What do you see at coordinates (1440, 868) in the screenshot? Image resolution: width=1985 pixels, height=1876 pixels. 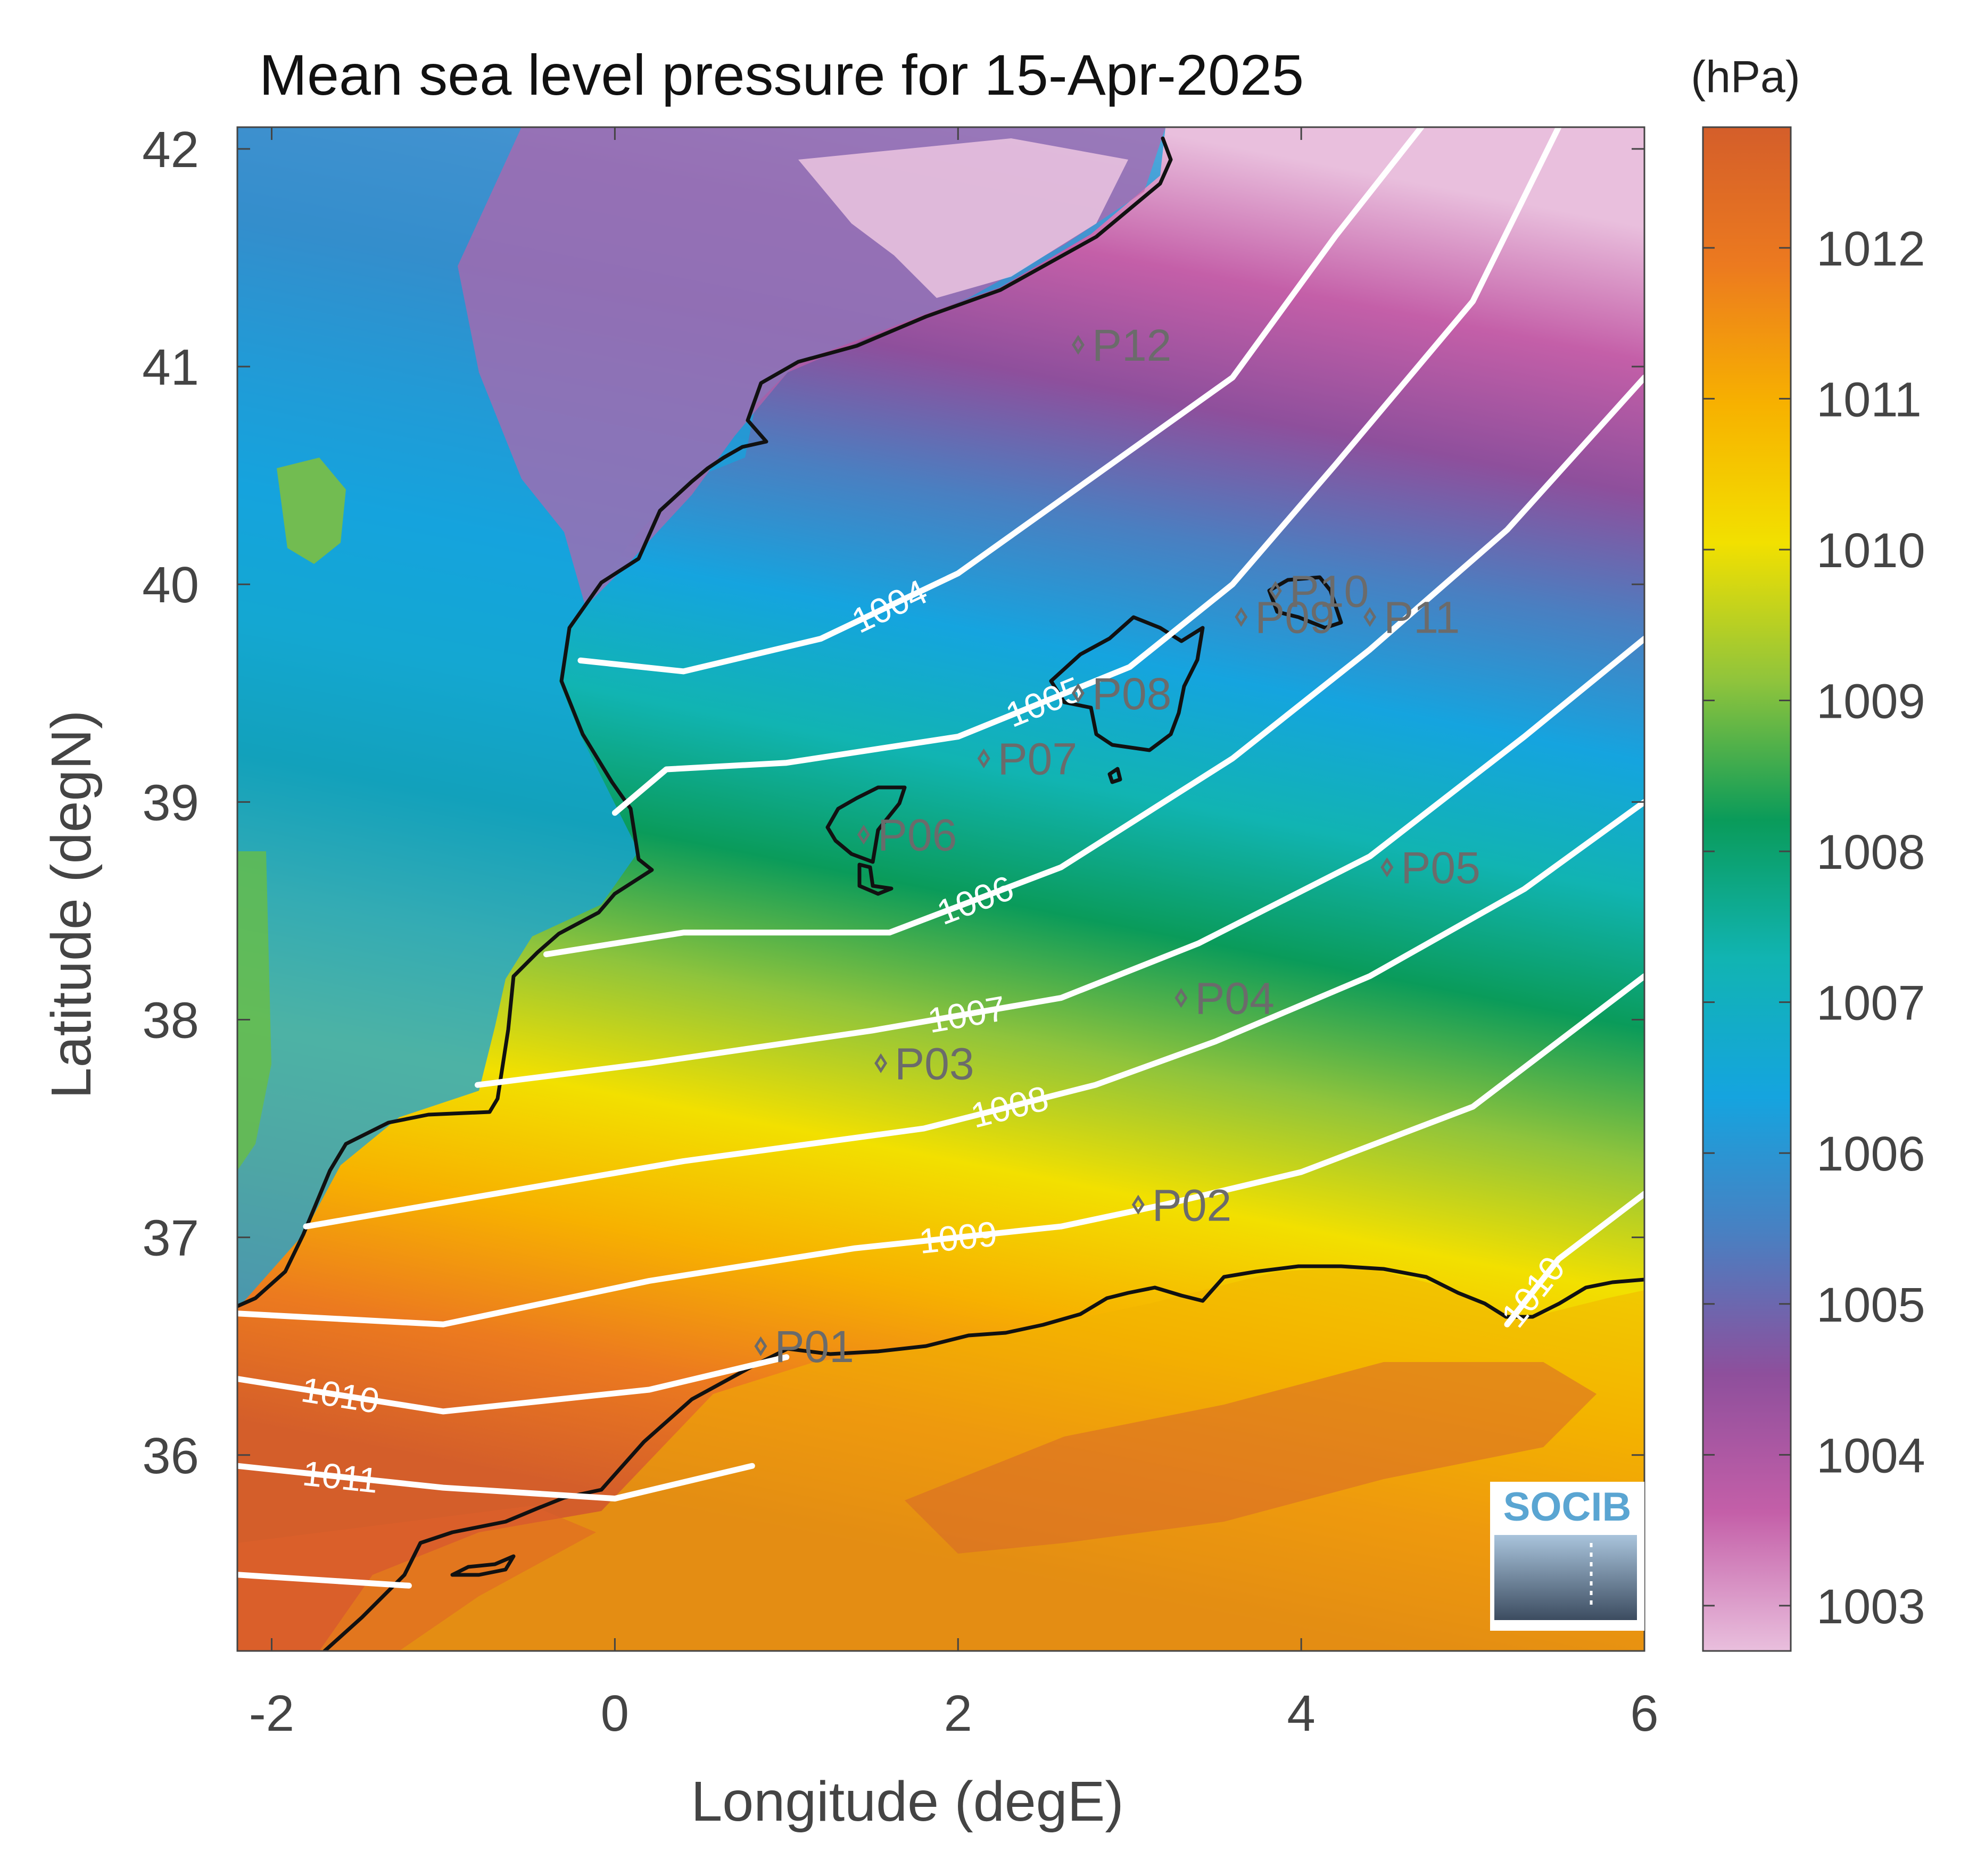 I see `station-label: P05` at bounding box center [1440, 868].